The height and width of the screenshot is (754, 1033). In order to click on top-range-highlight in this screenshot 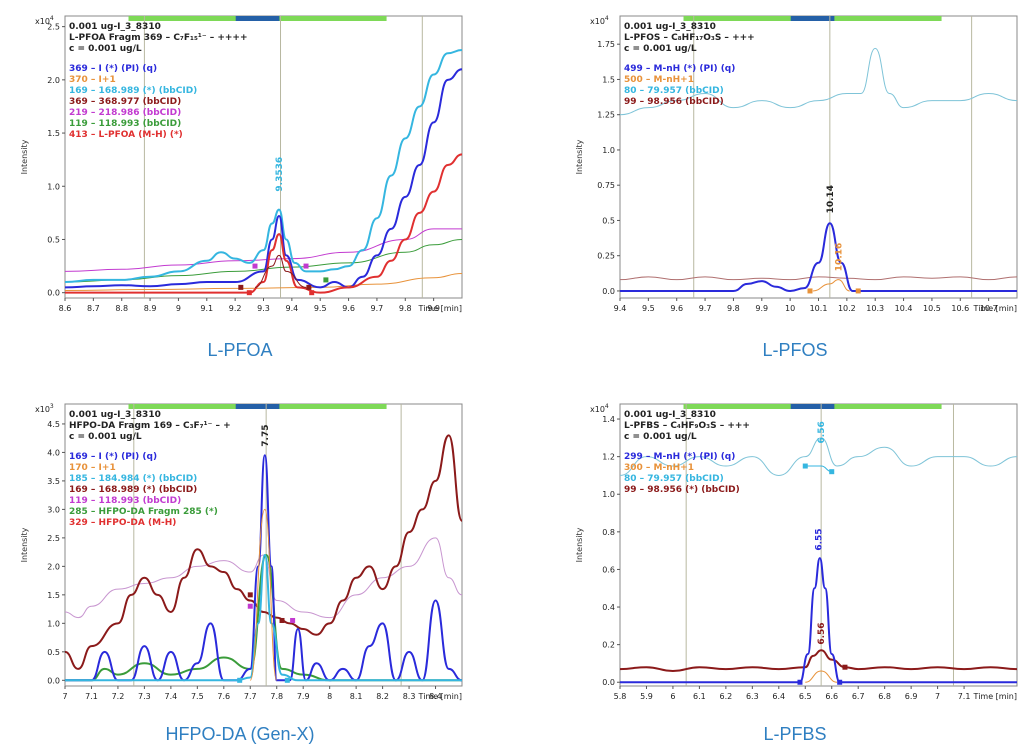, I will do `click(257, 18)`.